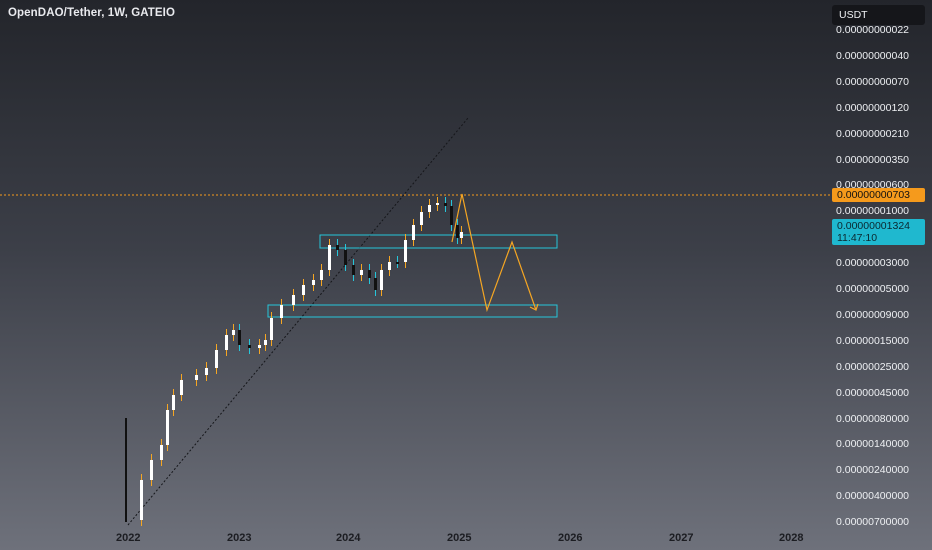  Describe the element at coordinates (872, 263) in the screenshot. I see `price-tick-label: 0.00000003000` at that location.